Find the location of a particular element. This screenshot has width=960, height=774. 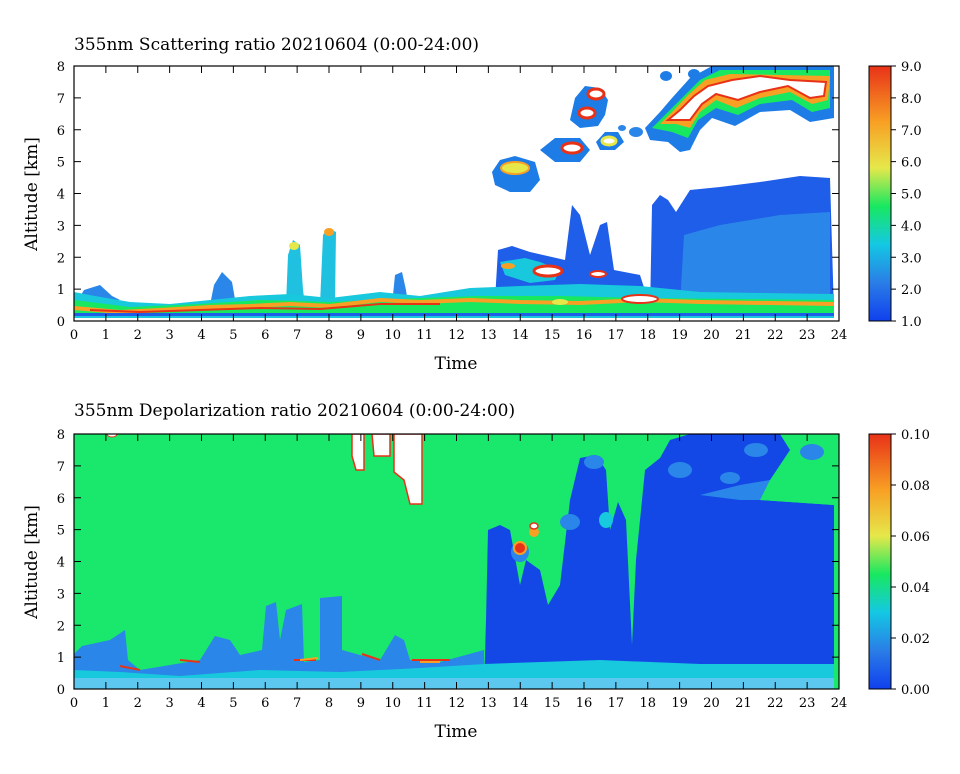

x-tick-label: 22 is located at coordinates (775, 335).